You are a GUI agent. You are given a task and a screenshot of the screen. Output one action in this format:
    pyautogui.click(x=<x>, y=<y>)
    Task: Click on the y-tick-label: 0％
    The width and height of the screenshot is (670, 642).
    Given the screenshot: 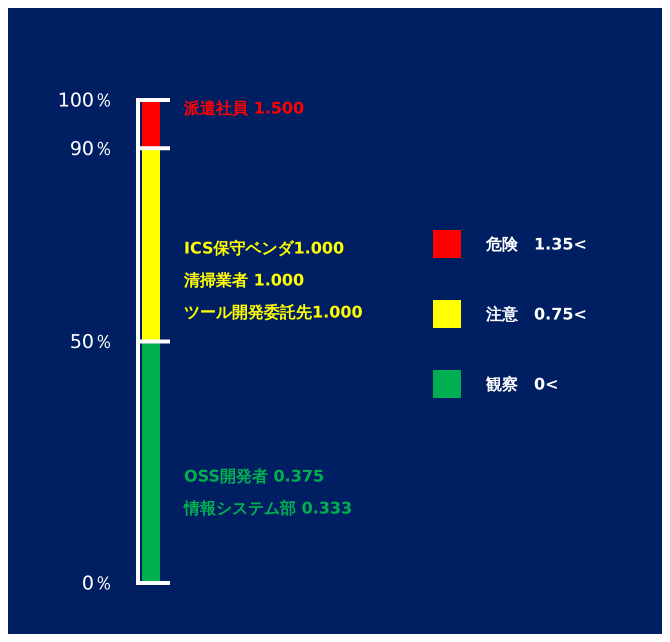 What is the action you would take?
    pyautogui.click(x=97, y=583)
    